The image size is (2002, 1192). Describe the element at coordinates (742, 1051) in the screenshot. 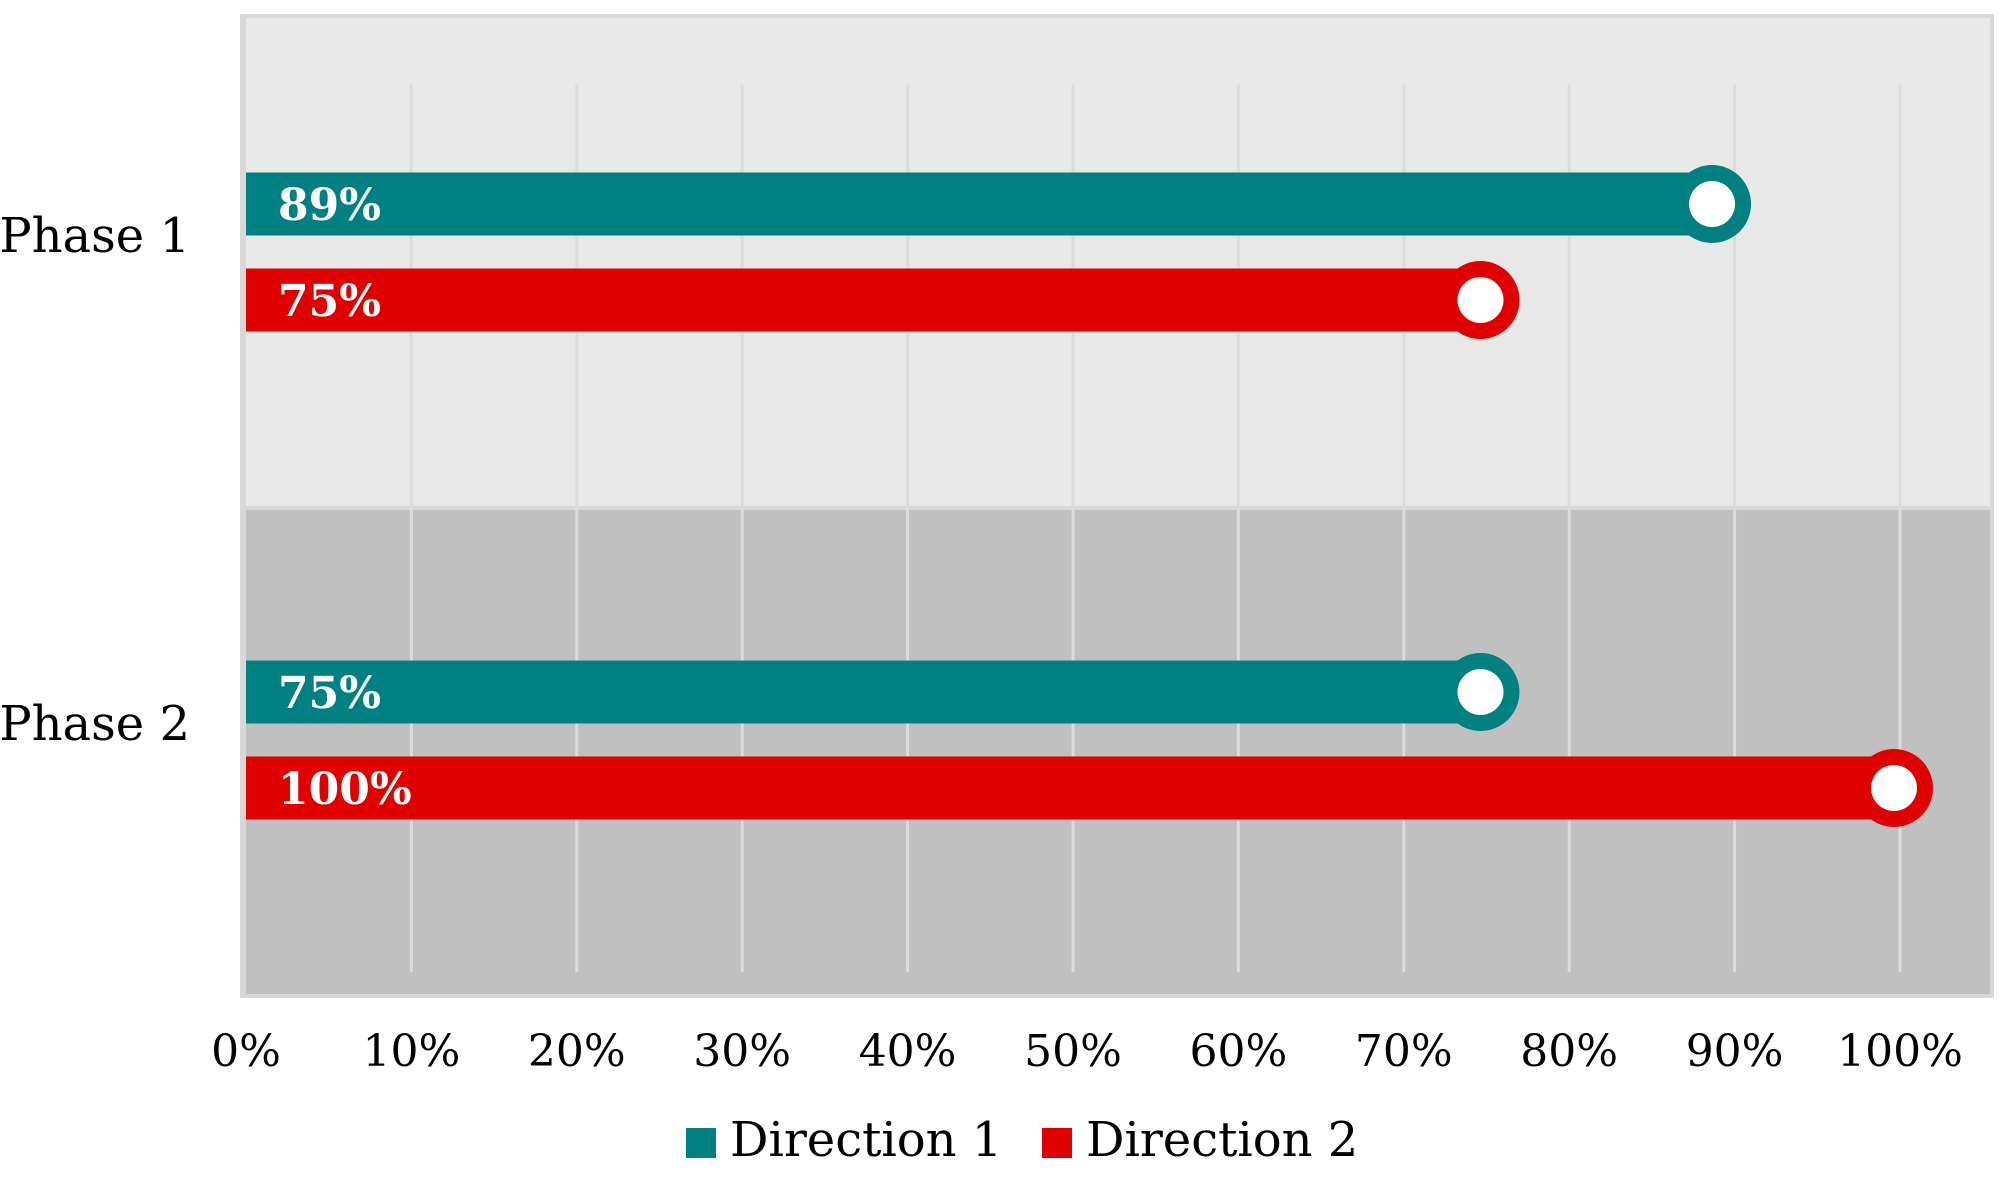

I see `x-tick-label: 30%` at that location.